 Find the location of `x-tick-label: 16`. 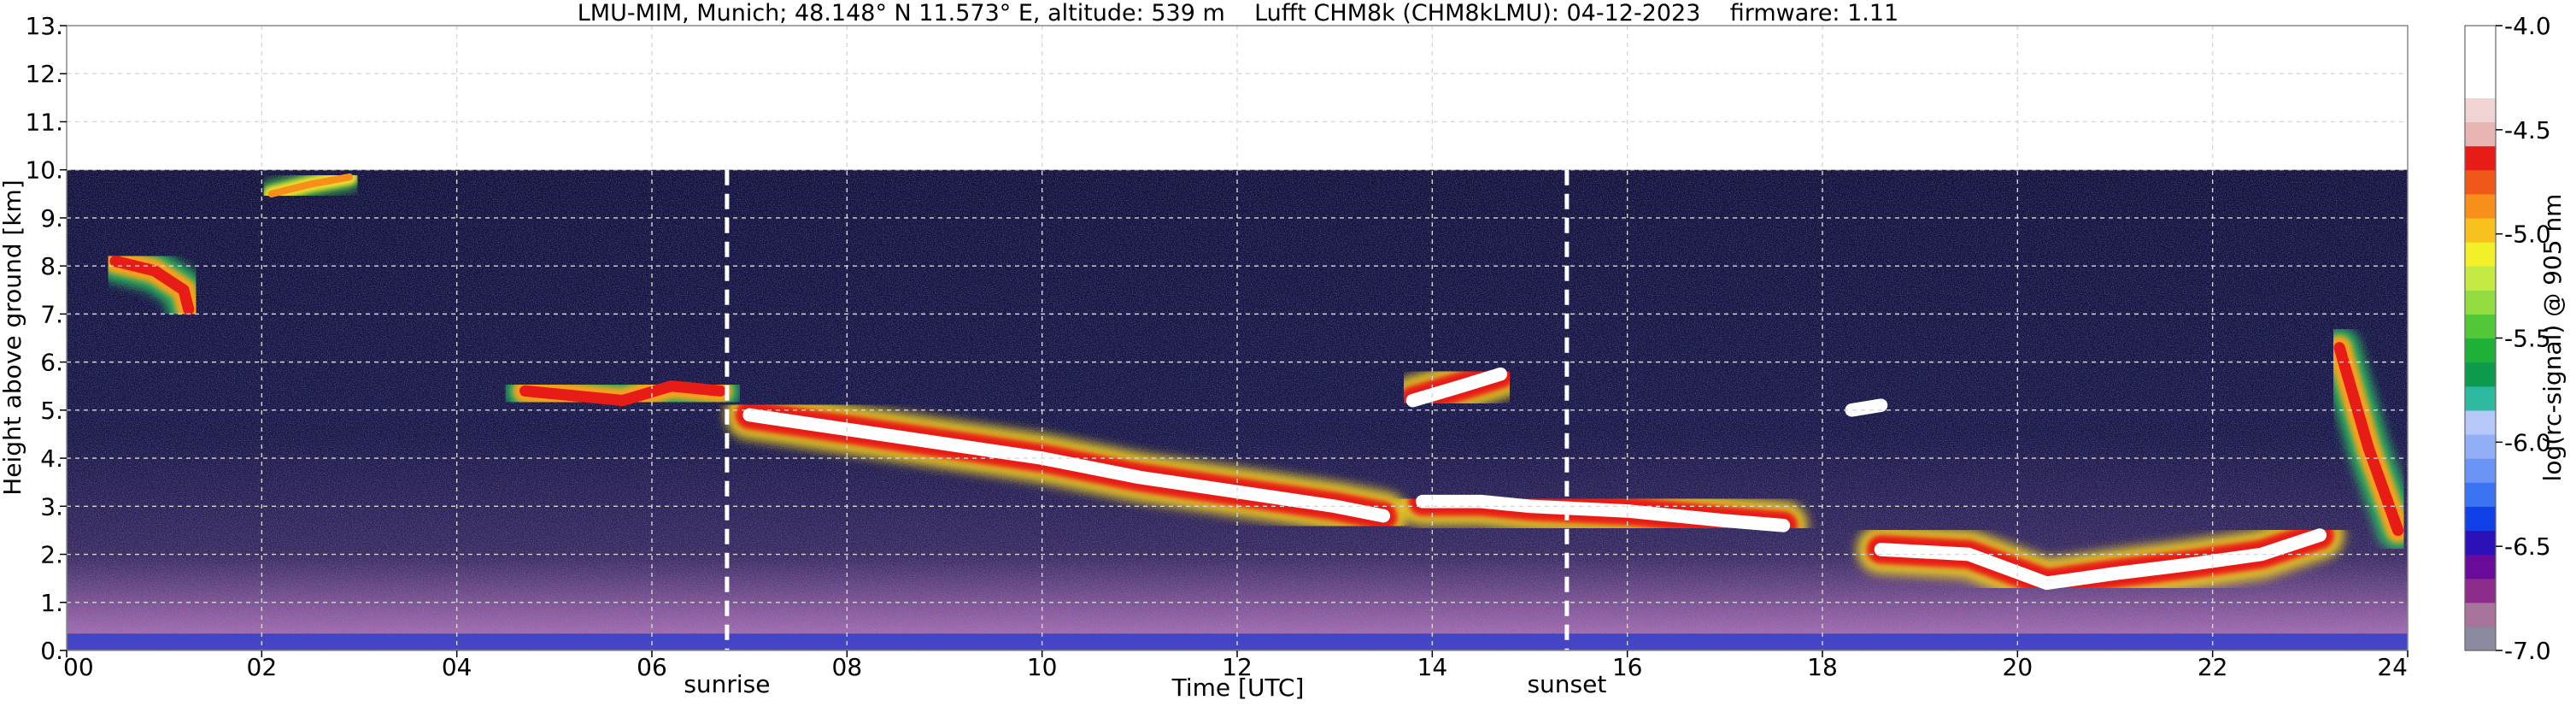

x-tick-label: 16 is located at coordinates (1627, 667).